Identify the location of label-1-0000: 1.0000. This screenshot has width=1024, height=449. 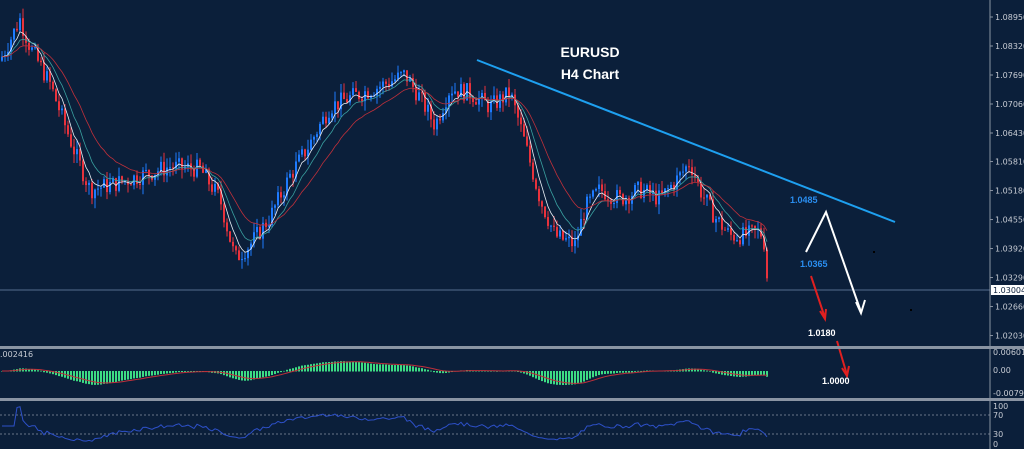
(836, 381).